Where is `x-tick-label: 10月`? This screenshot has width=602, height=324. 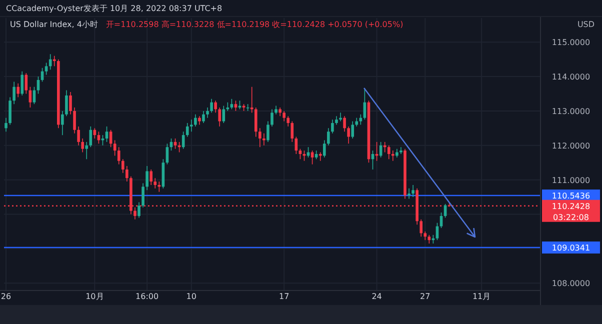
x-tick-label: 10月 is located at coordinates (95, 296).